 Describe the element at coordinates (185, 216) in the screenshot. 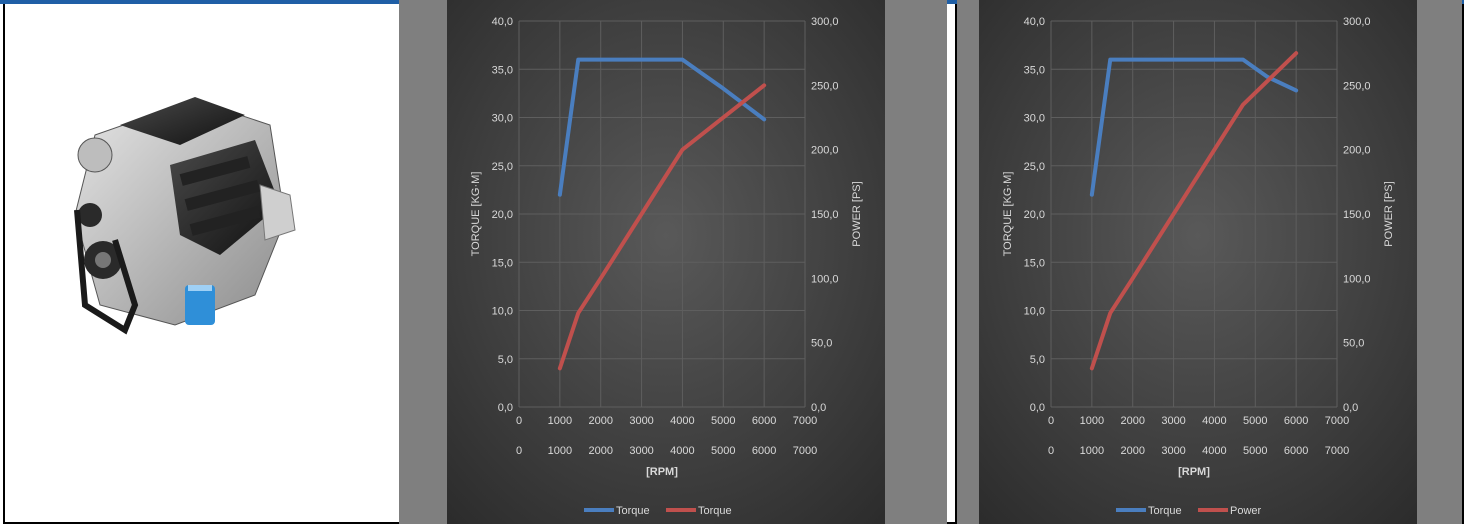

I see `engine-icon` at that location.